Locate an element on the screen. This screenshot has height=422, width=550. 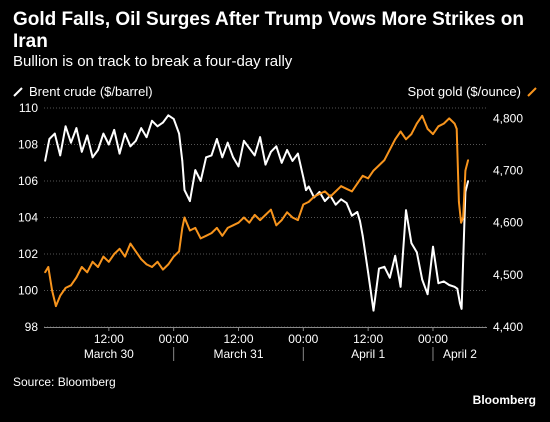
legend-gold-label: Spot gold ($/ounce) is located at coordinates (464, 91).